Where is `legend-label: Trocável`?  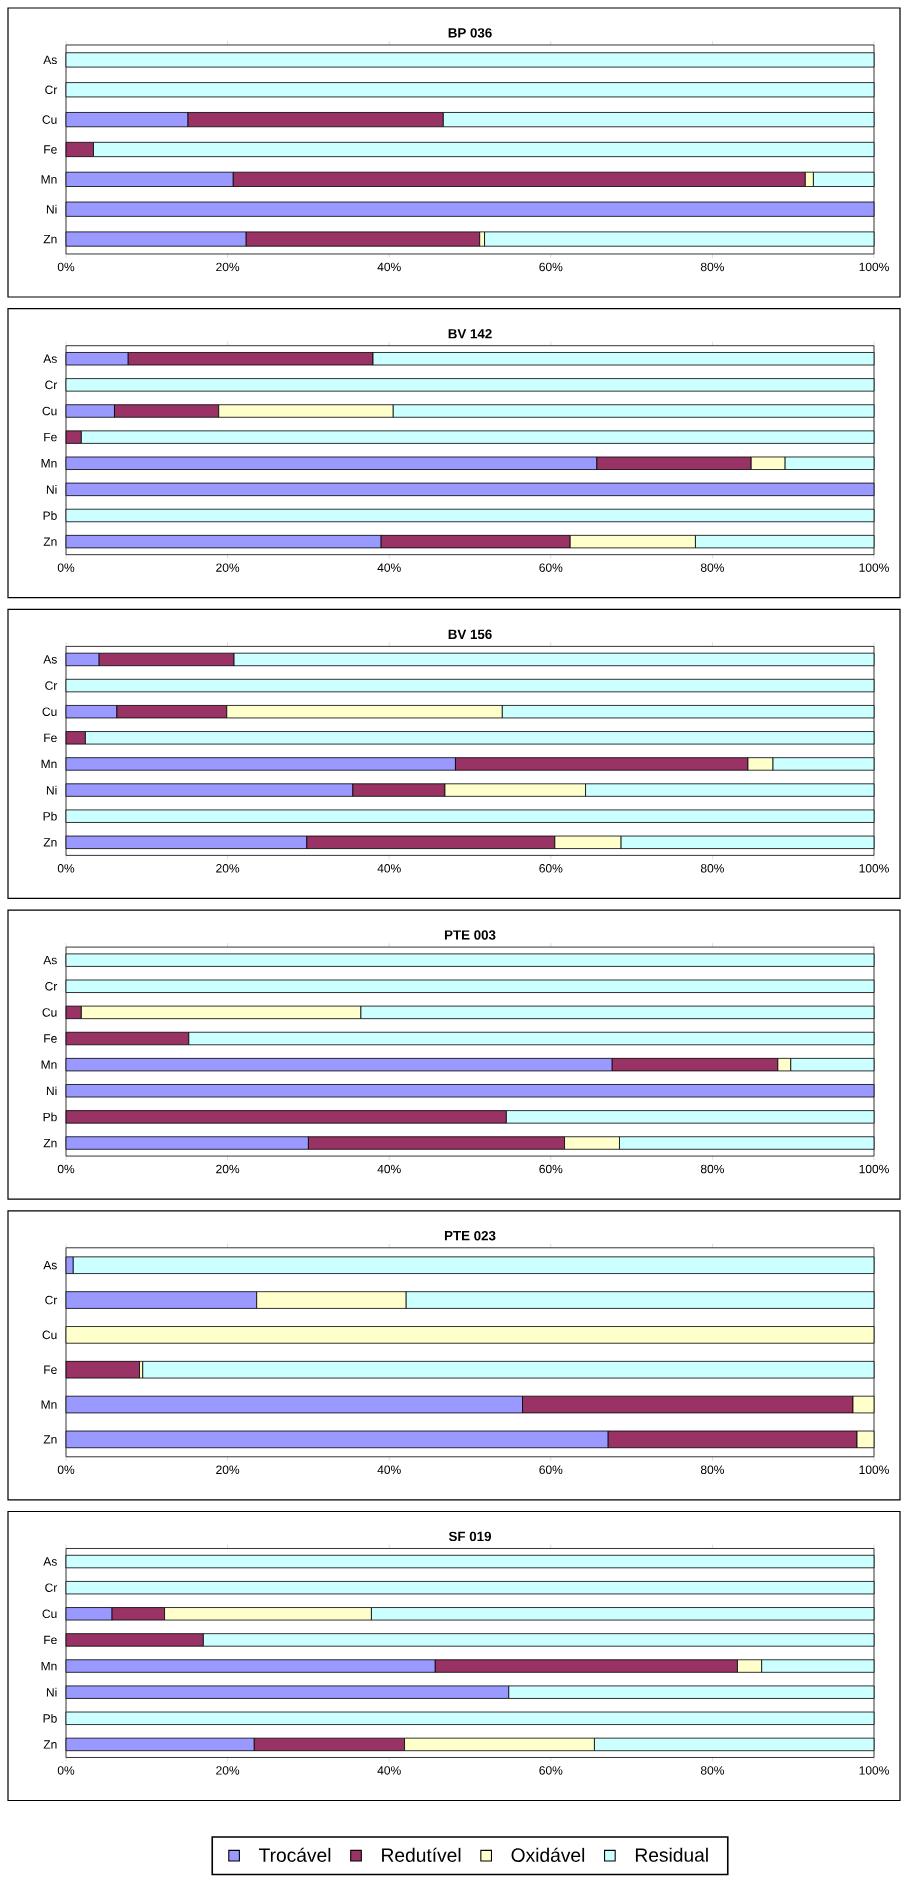
legend-label: Trocável is located at coordinates (295, 1854).